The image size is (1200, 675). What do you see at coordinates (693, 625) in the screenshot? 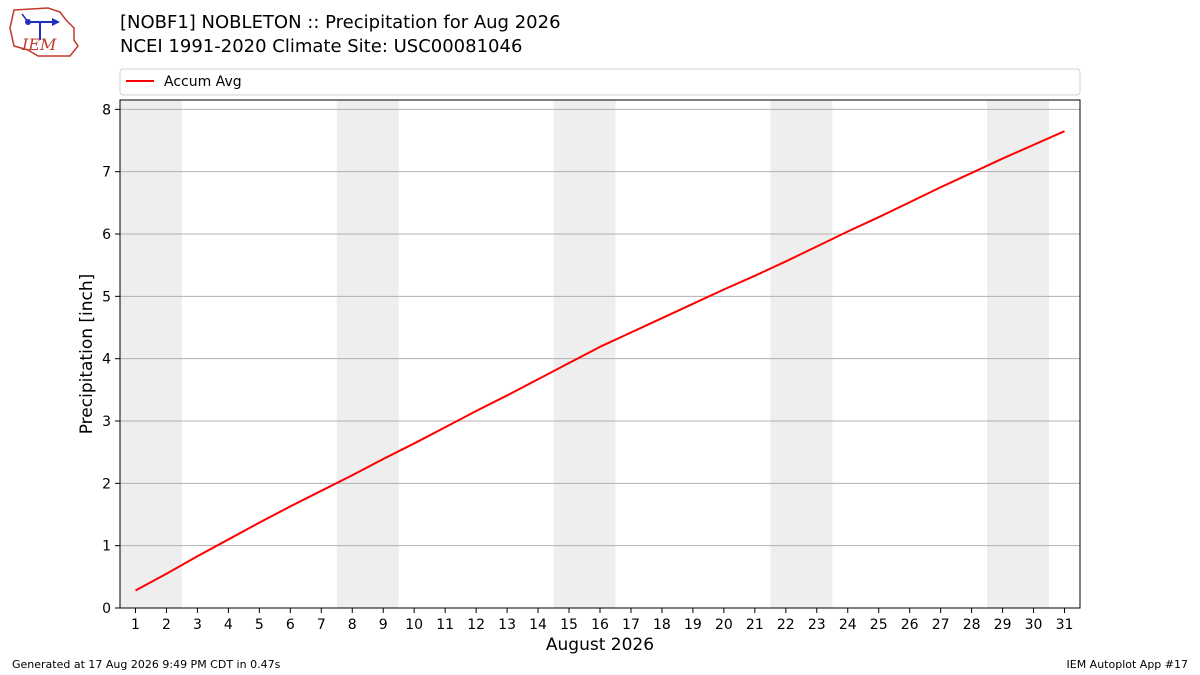
I see `x-tick-label: 19` at bounding box center [693, 625].